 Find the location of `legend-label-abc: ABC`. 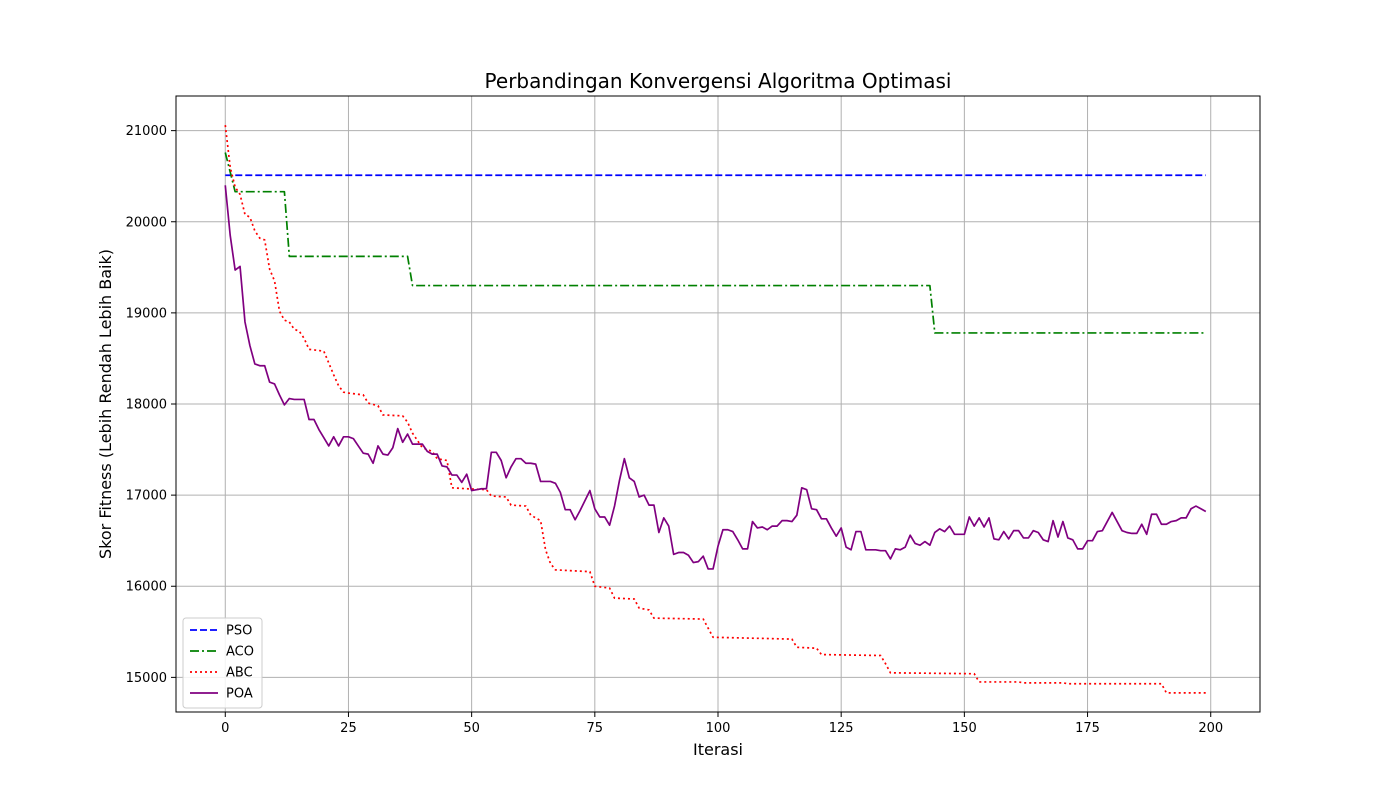

legend-label-abc: ABC is located at coordinates (239, 673).